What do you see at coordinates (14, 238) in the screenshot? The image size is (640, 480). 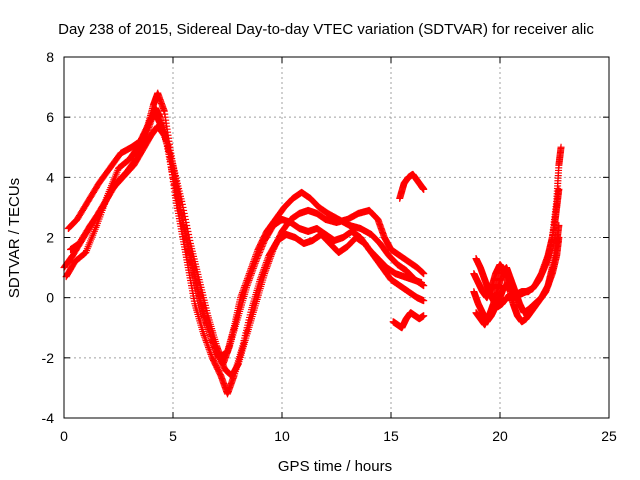 I see `y-axis-label: SDTVAR / TECUs` at bounding box center [14, 238].